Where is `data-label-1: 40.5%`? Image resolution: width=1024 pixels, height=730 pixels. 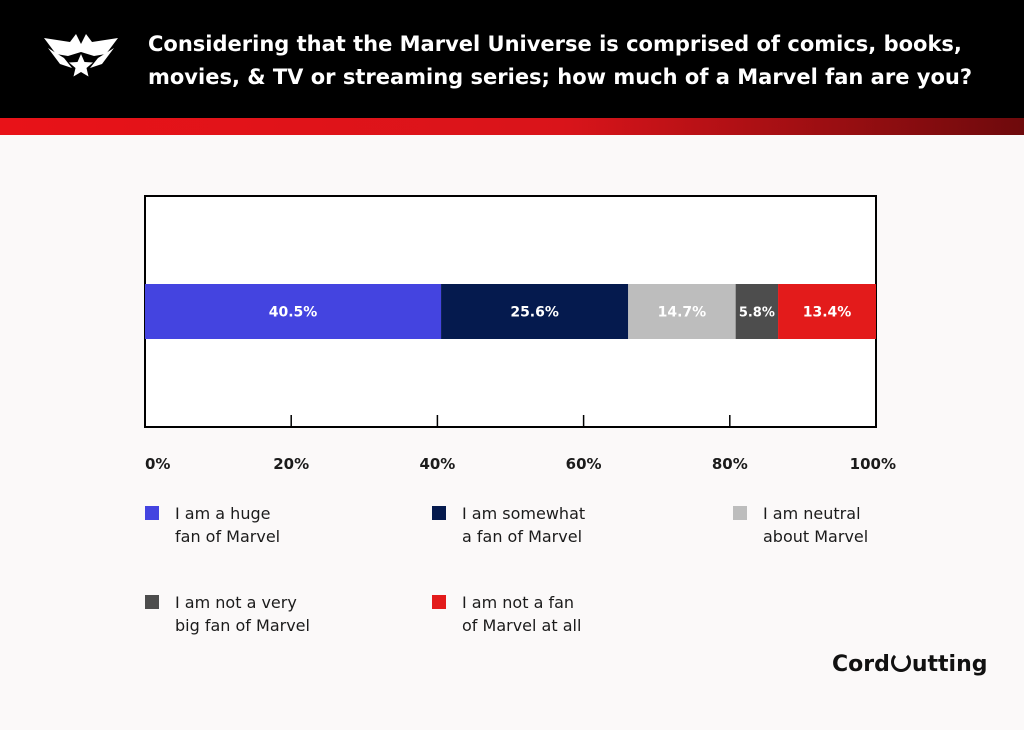 data-label-1: 40.5% is located at coordinates (293, 313).